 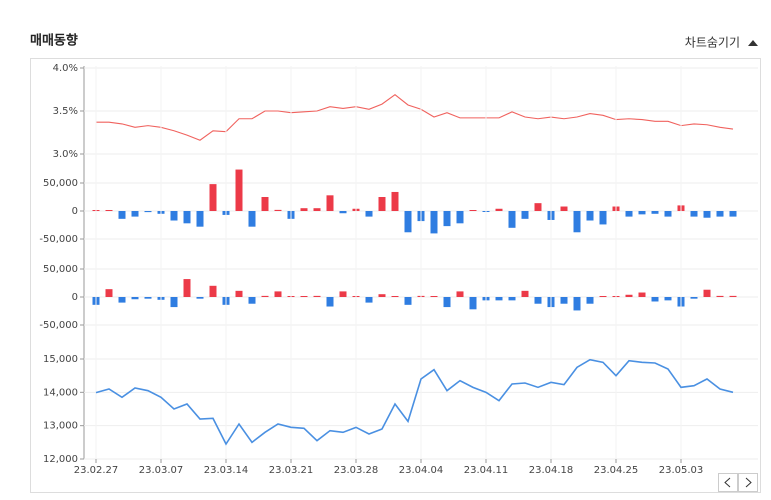 What do you see at coordinates (60, 392) in the screenshot?
I see `y-tick-label: 14,000` at bounding box center [60, 392].